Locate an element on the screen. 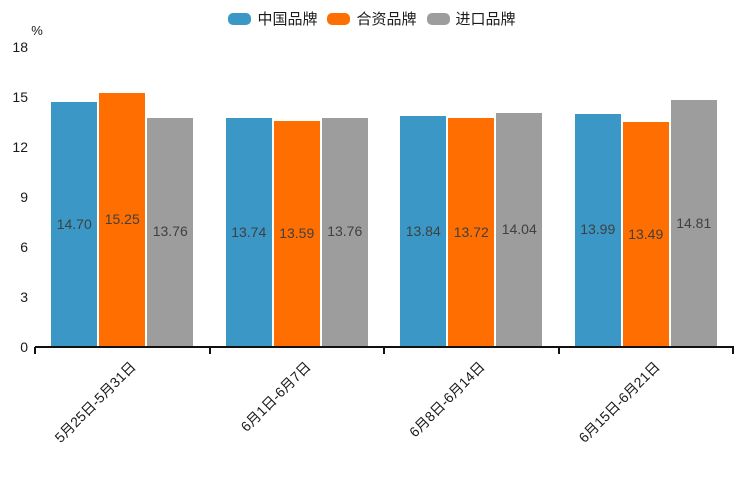 The height and width of the screenshot is (496, 744). bar-中国品牌-6月1日-6月7日 is located at coordinates (248, 232).